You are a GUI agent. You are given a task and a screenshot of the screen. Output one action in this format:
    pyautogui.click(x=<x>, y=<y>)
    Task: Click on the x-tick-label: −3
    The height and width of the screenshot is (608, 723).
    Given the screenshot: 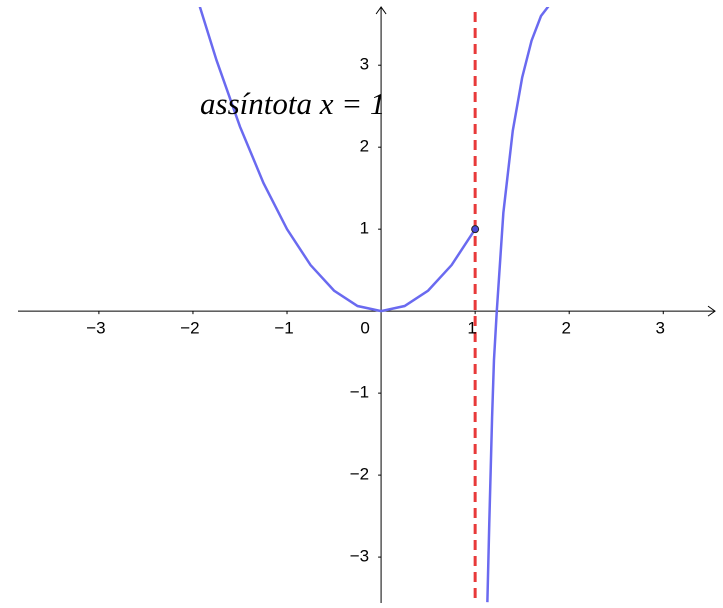 What is the action you would take?
    pyautogui.click(x=95, y=328)
    